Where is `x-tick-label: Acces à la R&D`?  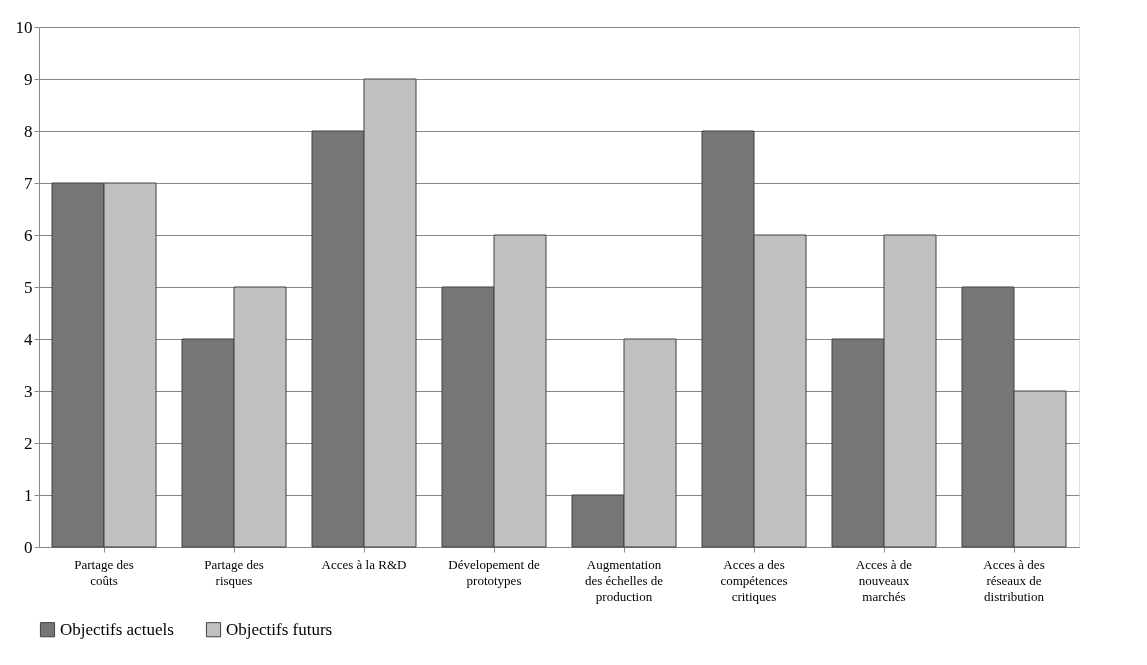
x-tick-label: Acces à la R&D is located at coordinates (364, 564).